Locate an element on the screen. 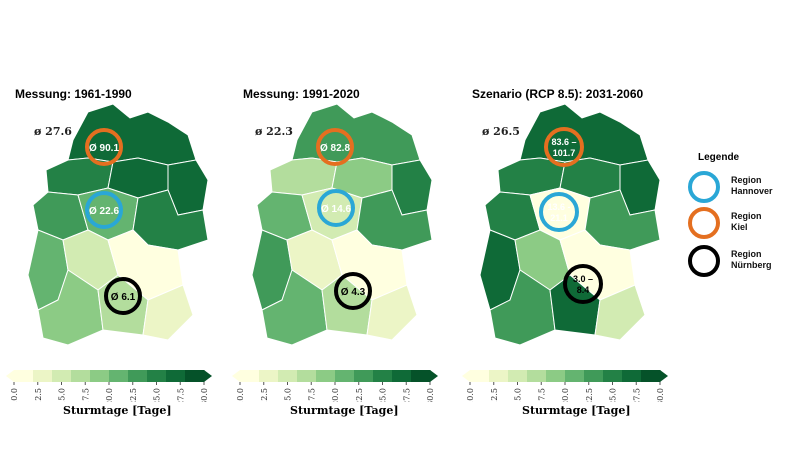  legend-nuernberg-label-line2: Nürnberg is located at coordinates (751, 265).